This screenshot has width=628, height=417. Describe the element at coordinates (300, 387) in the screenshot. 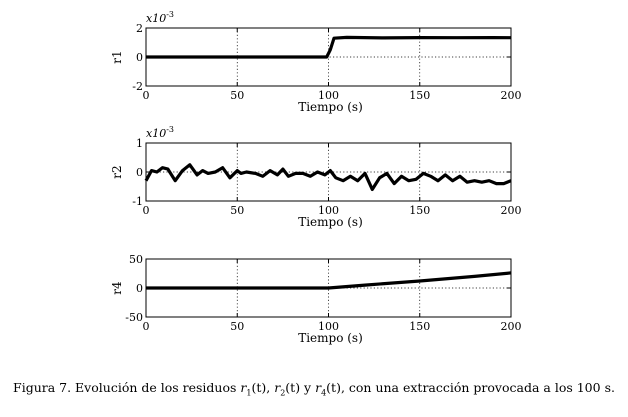

I see `caption-r2-arg: (t) y` at that location.